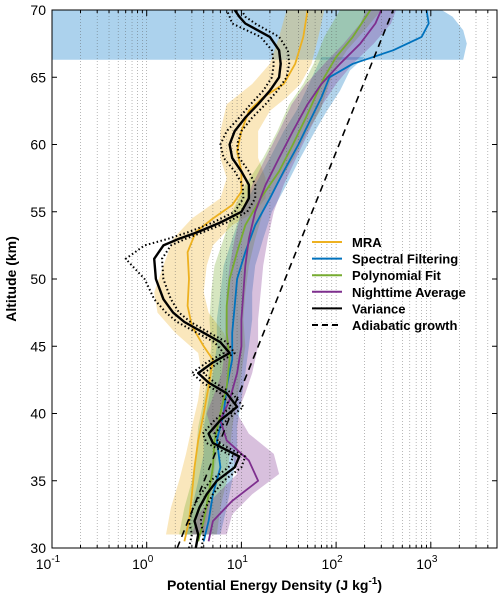 The width and height of the screenshot is (502, 600). What do you see at coordinates (367, 242) in the screenshot?
I see `legend-label-mra: MRA` at bounding box center [367, 242].